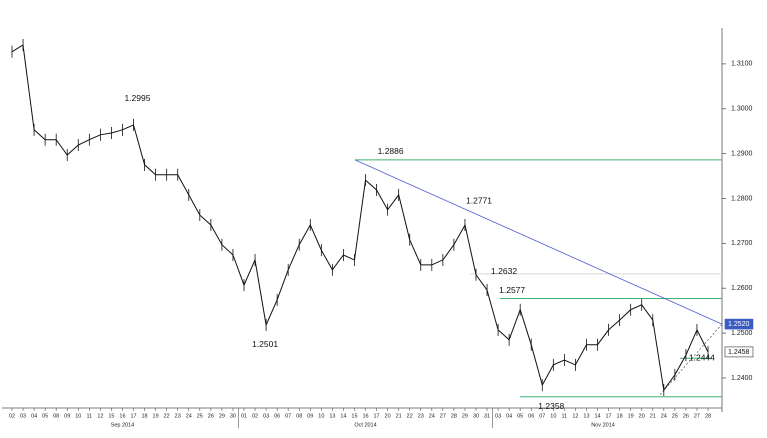 This screenshot has height=438, width=767. What do you see at coordinates (504, 271) in the screenshot?
I see `price-annotation: 1.2632` at bounding box center [504, 271].